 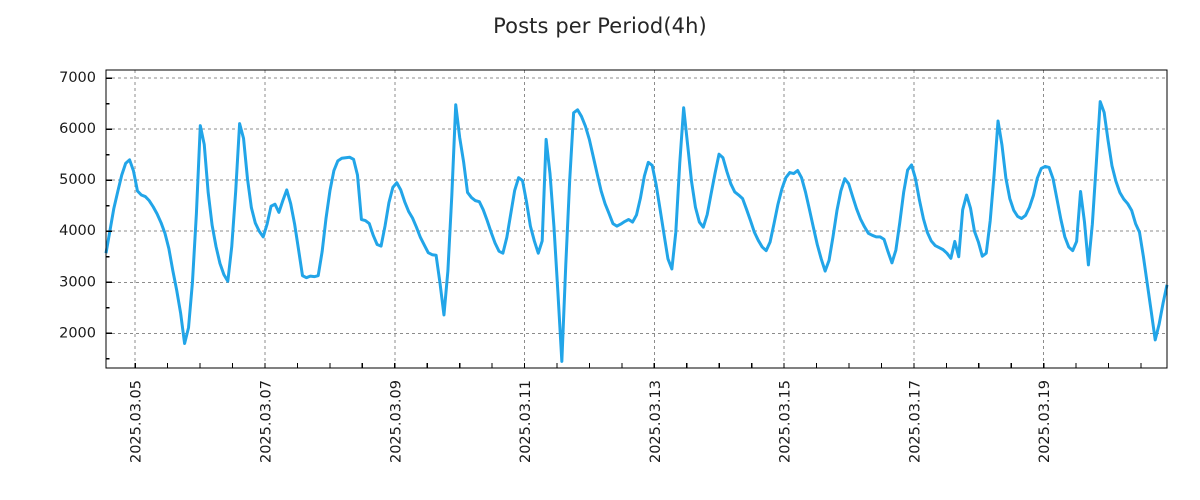 What do you see at coordinates (526, 421) in the screenshot?
I see `x-axis-tick-label: 2025.03.11` at bounding box center [526, 421].